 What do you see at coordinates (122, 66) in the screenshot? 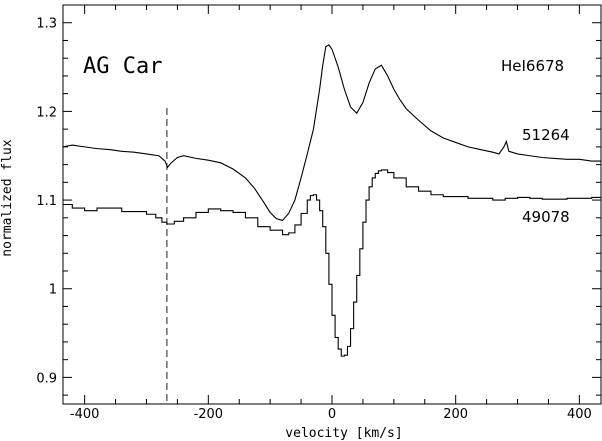
I see `object-annotation: AG Car` at bounding box center [122, 66].